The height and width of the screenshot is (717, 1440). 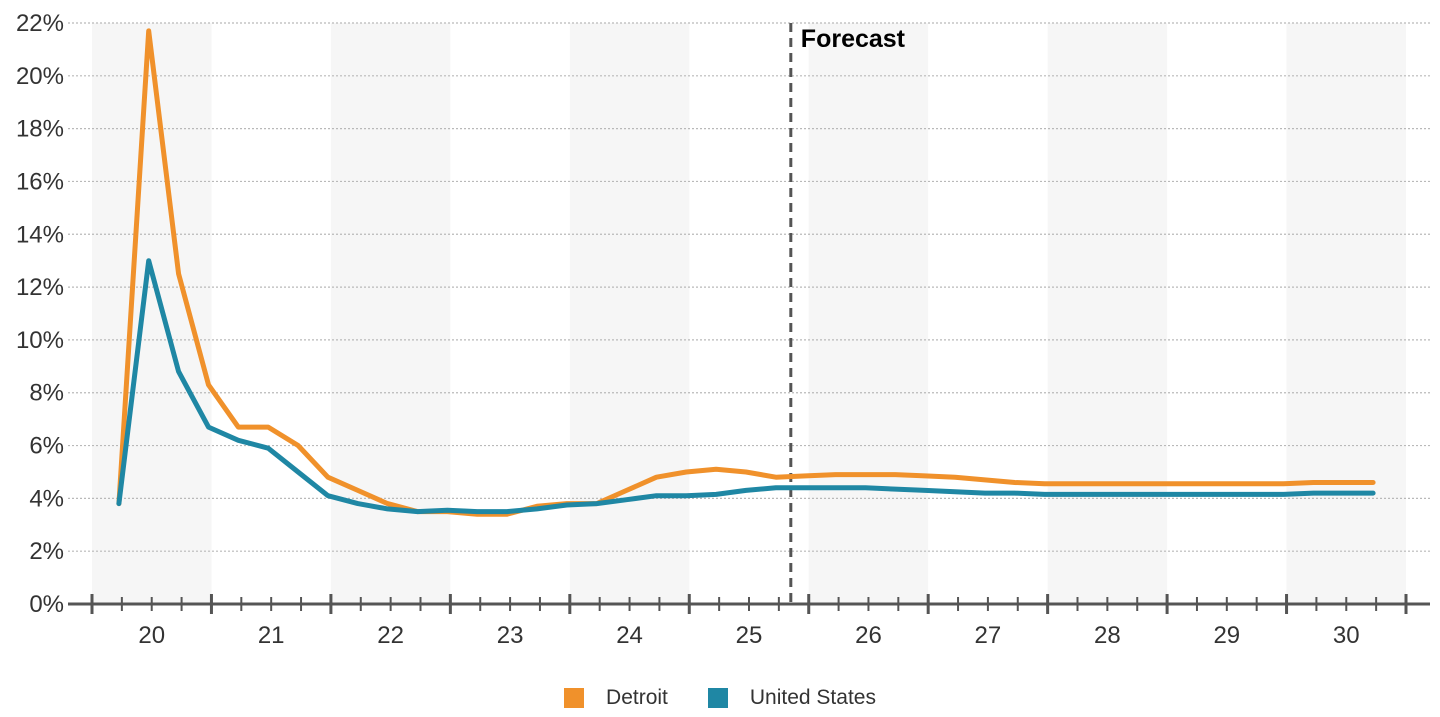 I want to click on y-tick-label: 14%, so click(x=40, y=234).